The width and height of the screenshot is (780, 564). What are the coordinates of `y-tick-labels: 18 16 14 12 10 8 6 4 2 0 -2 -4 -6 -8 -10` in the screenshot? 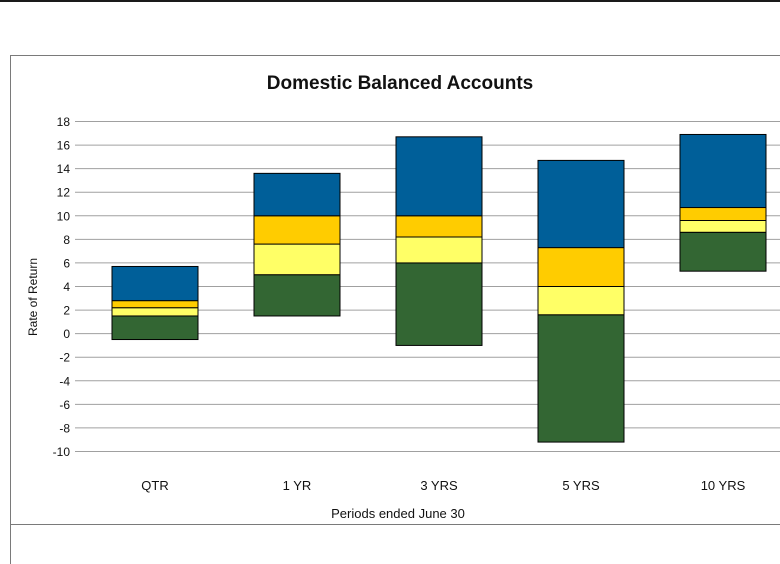 It's located at (62, 287).